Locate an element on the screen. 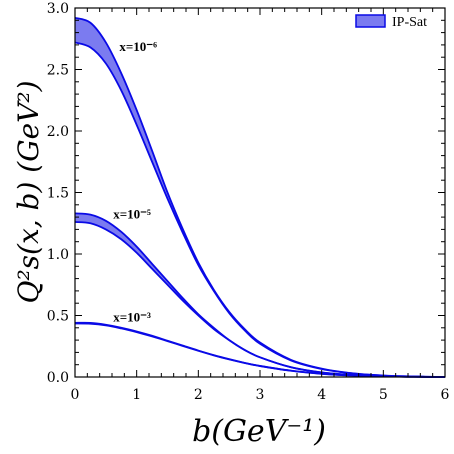  y-tick-label: 0.0 is located at coordinates (58, 378).